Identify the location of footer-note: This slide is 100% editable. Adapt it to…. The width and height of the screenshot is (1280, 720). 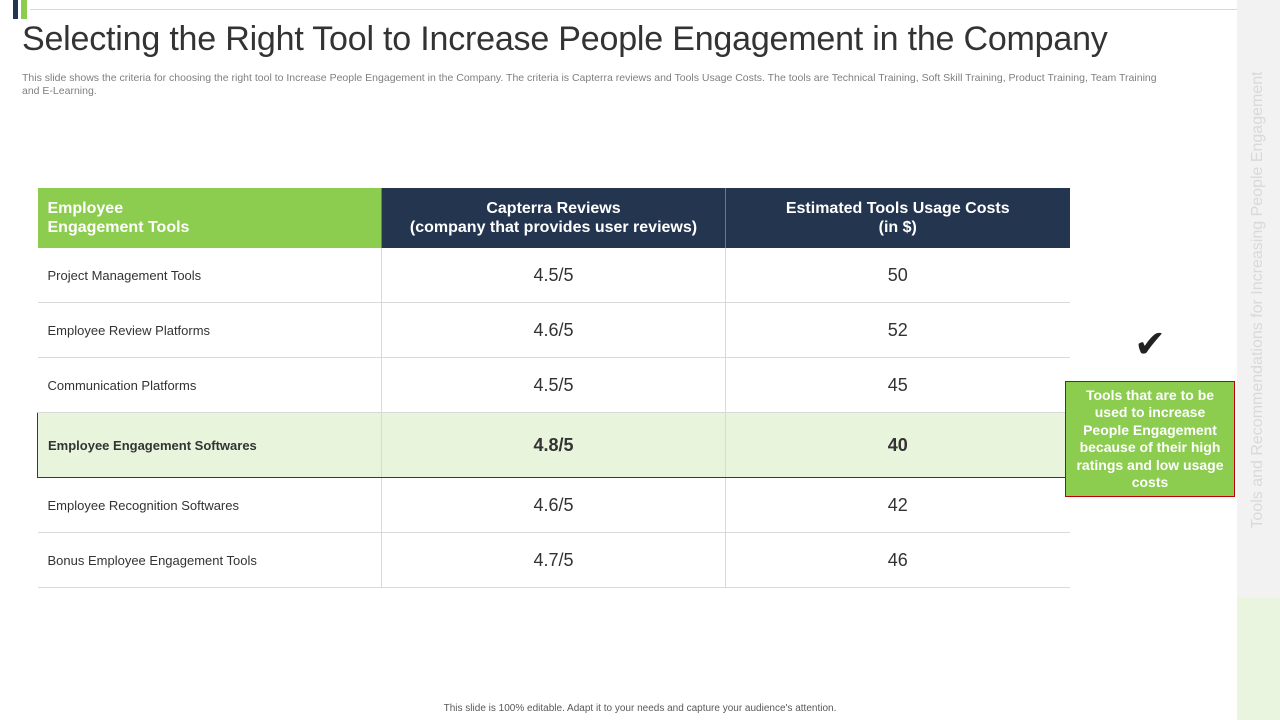
(640, 708).